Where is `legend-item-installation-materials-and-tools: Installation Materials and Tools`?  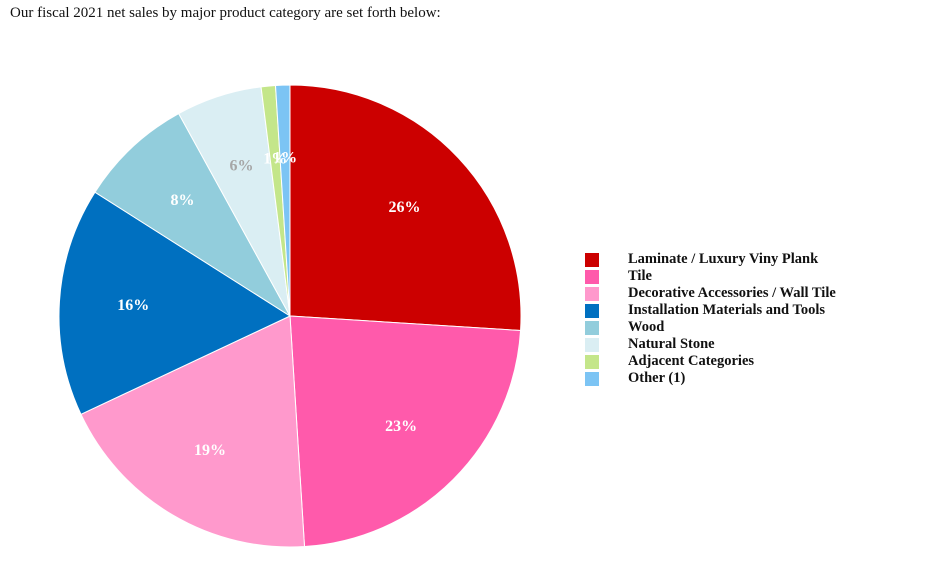 legend-item-installation-materials-and-tools: Installation Materials and Tools is located at coordinates (710, 310).